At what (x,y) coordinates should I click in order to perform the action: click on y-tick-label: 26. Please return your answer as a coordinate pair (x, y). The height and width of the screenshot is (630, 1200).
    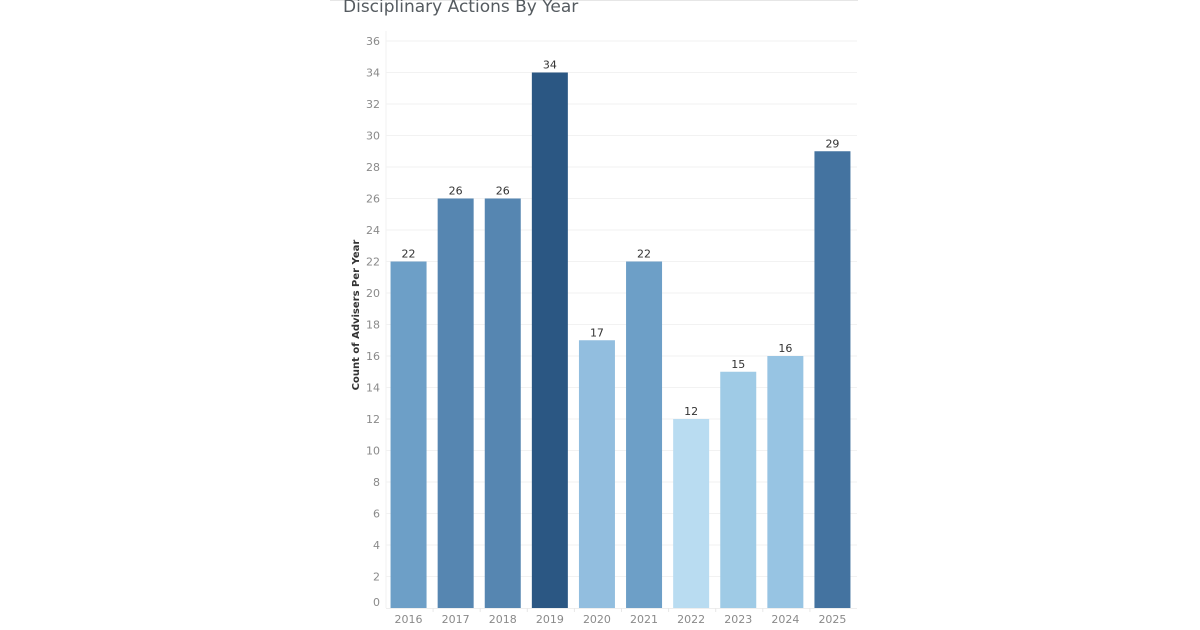
    Looking at the image, I should click on (373, 199).